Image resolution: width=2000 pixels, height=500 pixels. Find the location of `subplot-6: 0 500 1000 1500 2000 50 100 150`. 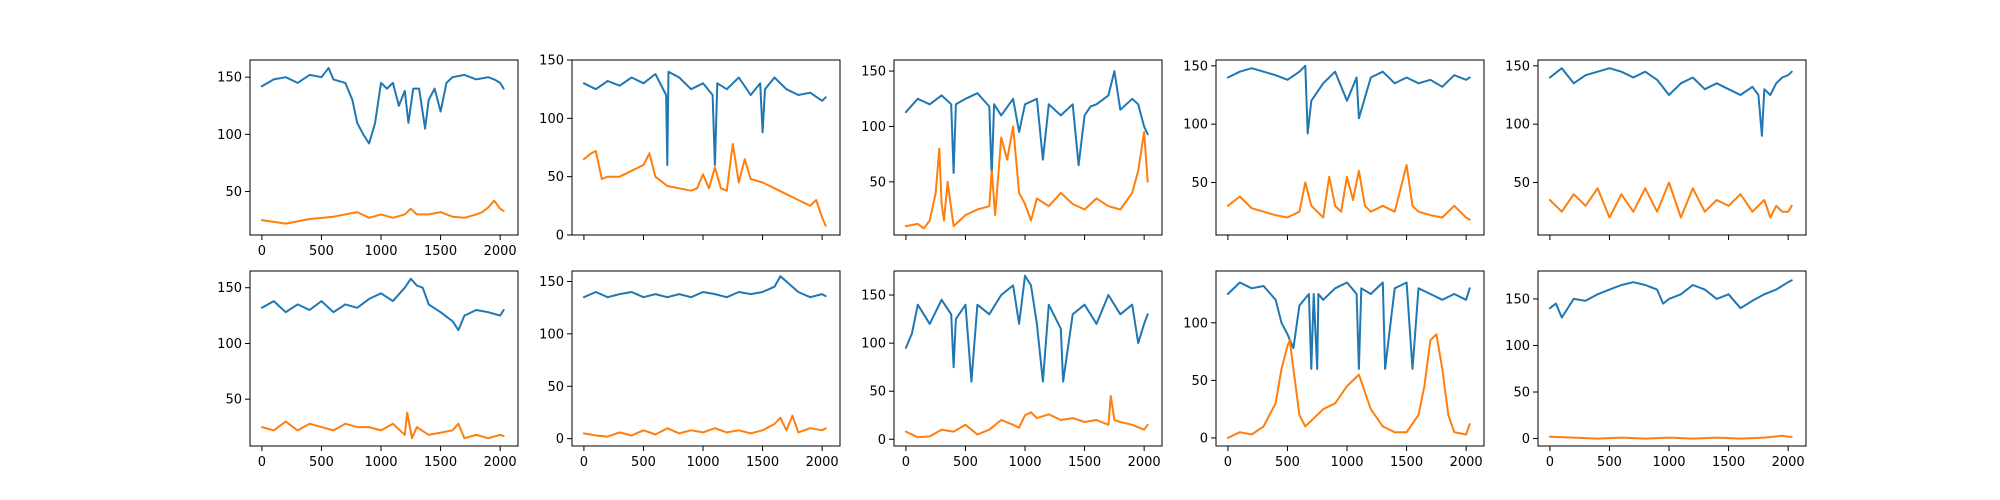

subplot-6: 0 500 1000 1500 2000 50 100 150 is located at coordinates (368, 370).